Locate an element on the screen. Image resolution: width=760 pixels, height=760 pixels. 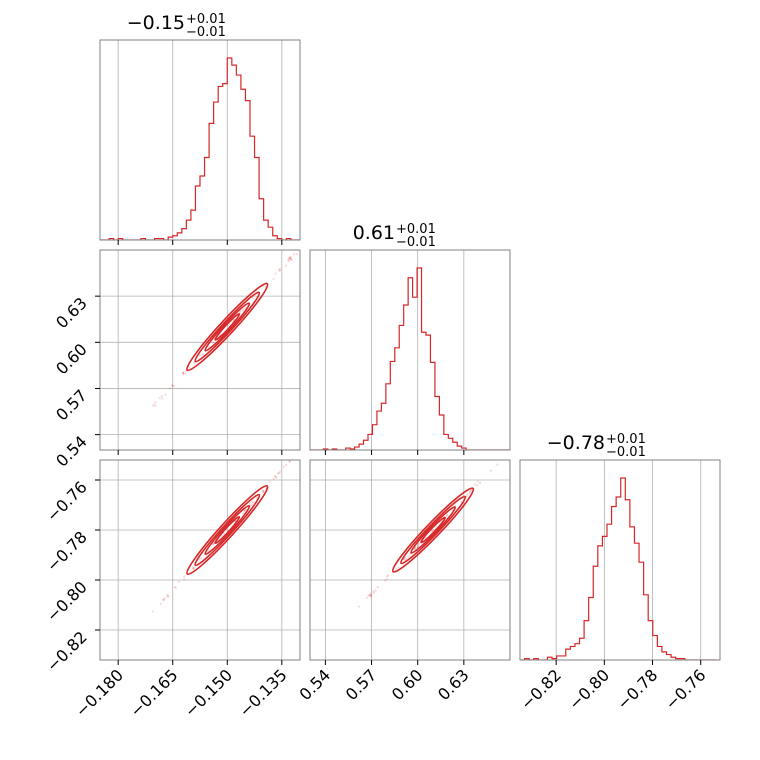
x-col2-label-1: −0.80 is located at coordinates (589, 689).